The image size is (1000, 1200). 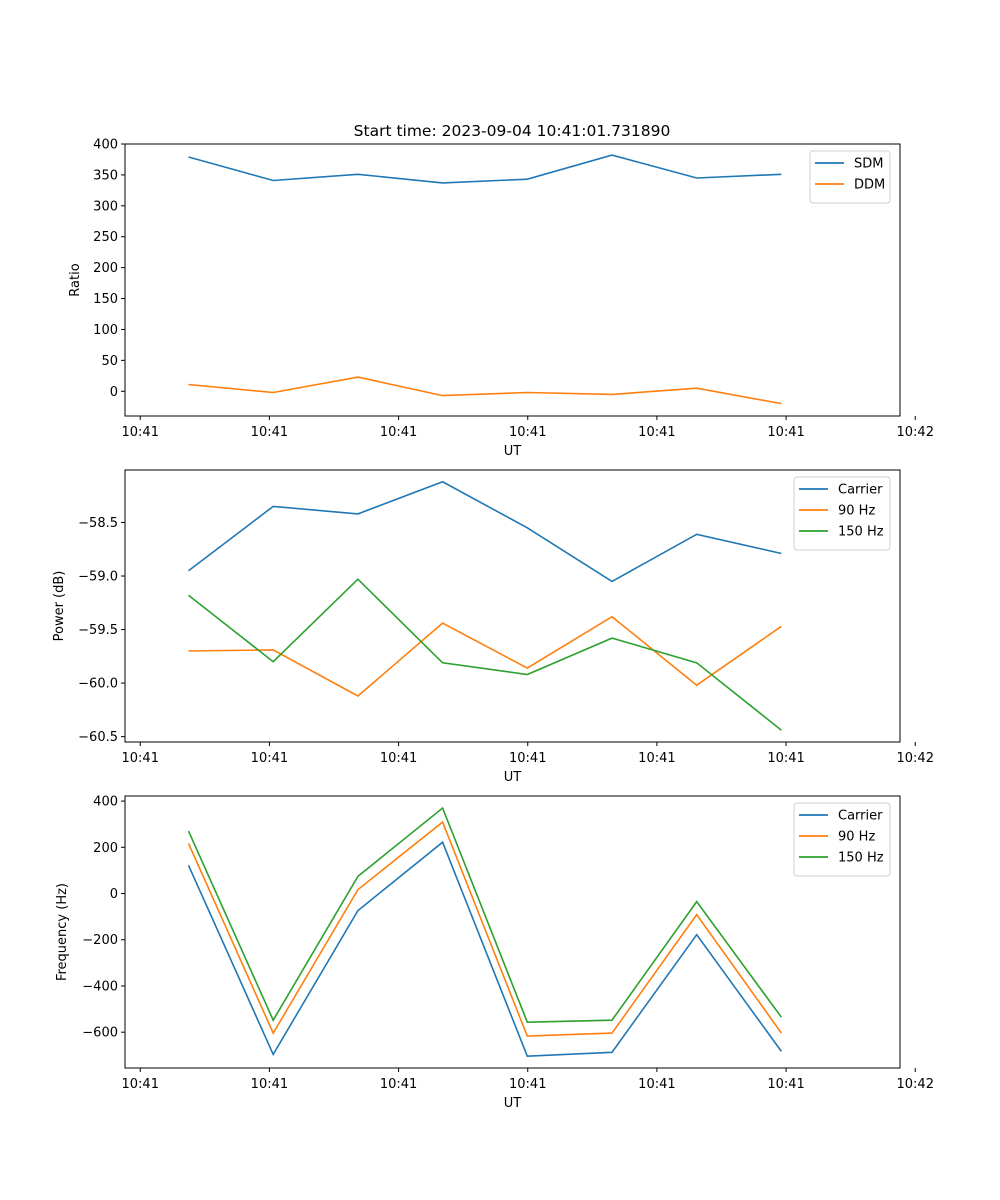 What do you see at coordinates (105, 206) in the screenshot?
I see `y-tick-label: 300` at bounding box center [105, 206].